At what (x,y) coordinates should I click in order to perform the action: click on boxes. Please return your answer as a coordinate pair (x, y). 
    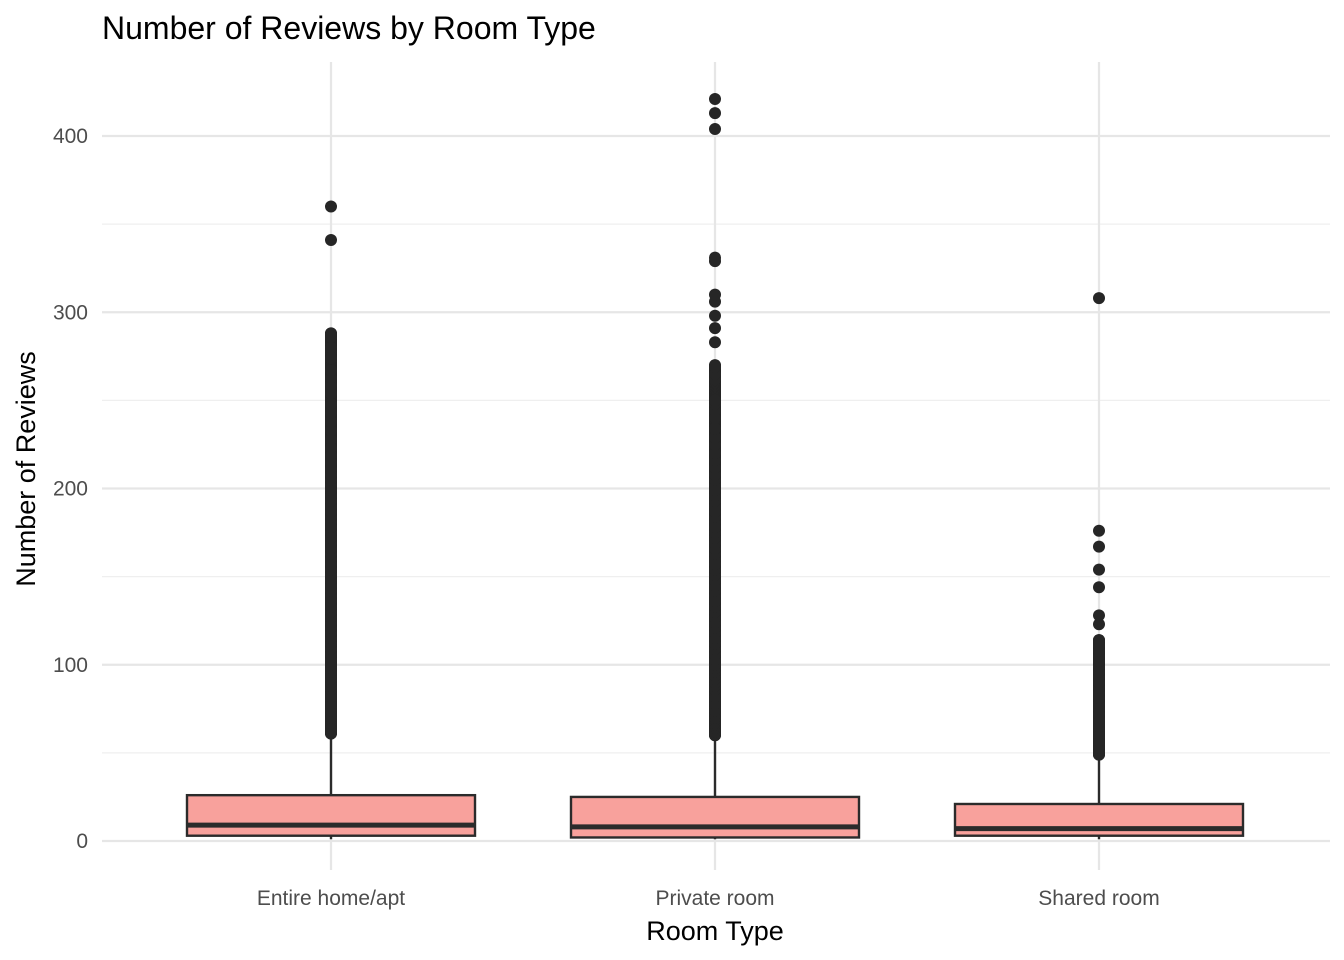
    Looking at the image, I should click on (715, 787).